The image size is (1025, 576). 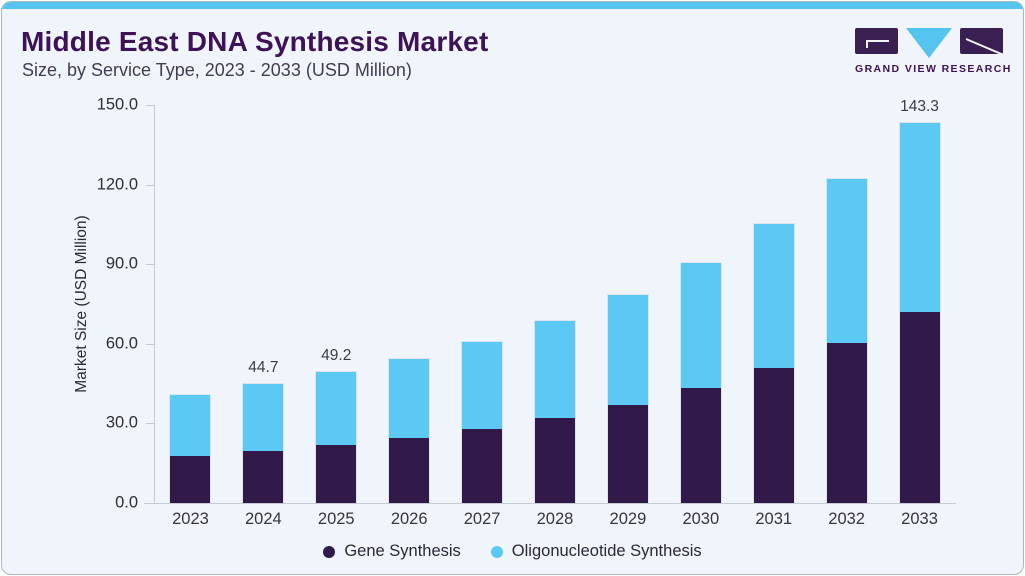 What do you see at coordinates (336, 408) in the screenshot?
I see `bar-2025-oligonucleotide-segment` at bounding box center [336, 408].